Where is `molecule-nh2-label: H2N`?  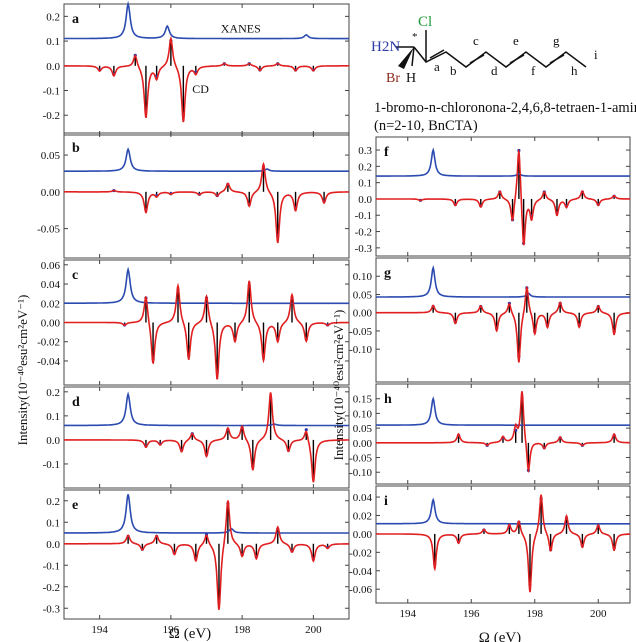 molecule-nh2-label: H2N is located at coordinates (385, 47).